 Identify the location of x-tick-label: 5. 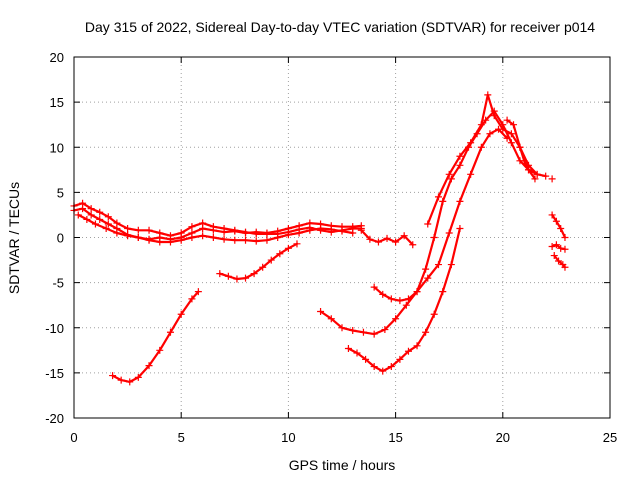
(181, 437).